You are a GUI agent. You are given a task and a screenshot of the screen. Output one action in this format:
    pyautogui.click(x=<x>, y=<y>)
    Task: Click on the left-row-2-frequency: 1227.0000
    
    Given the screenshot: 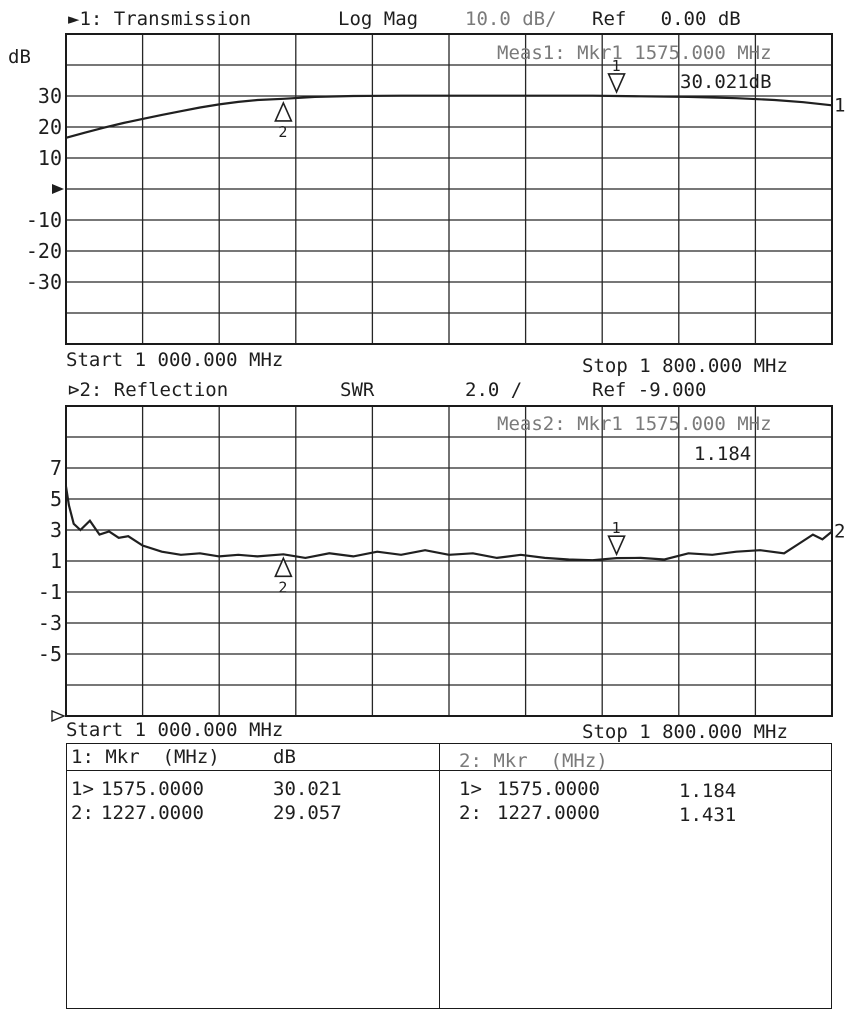 What is the action you would take?
    pyautogui.click(x=152, y=813)
    